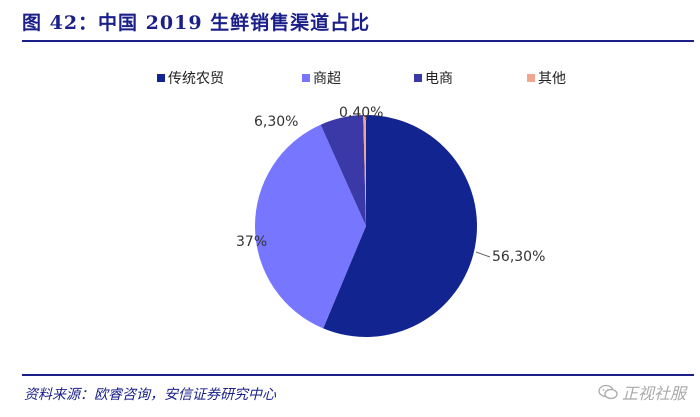 This screenshot has width=700, height=417. I want to click on source-note: 资料来源：欧睿咨询，安信证券研究中心, so click(150, 395).